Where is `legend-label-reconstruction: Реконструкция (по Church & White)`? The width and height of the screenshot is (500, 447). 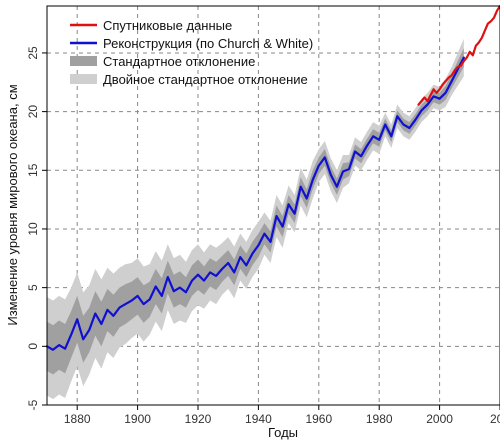 legend-label-reconstruction: Реконструкция (по Church & White) is located at coordinates (208, 43).